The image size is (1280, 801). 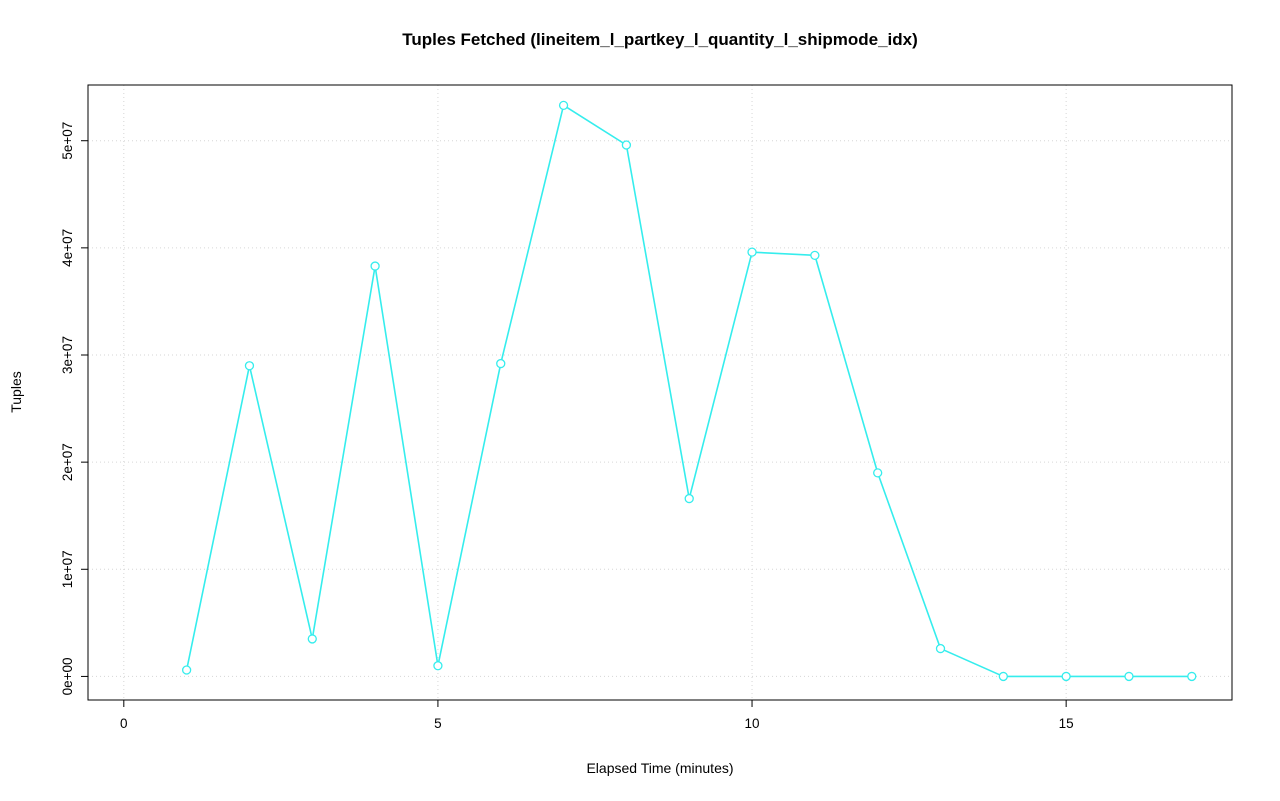 What do you see at coordinates (752, 723) in the screenshot?
I see `x-tick-label: 10` at bounding box center [752, 723].